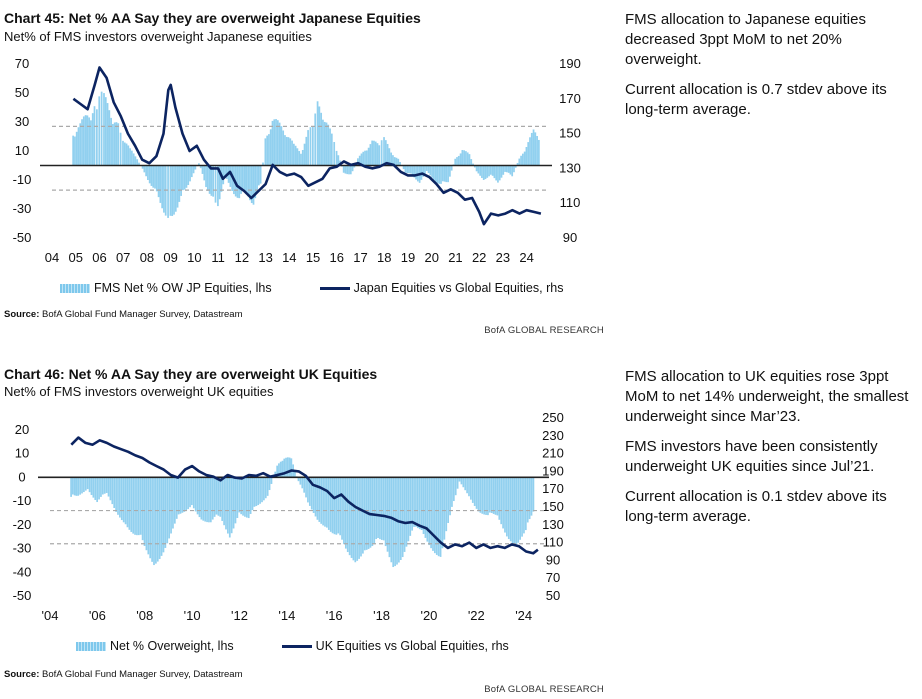  What do you see at coordinates (384, 257) in the screenshot?
I see `x-tick-label: 18` at bounding box center [384, 257].